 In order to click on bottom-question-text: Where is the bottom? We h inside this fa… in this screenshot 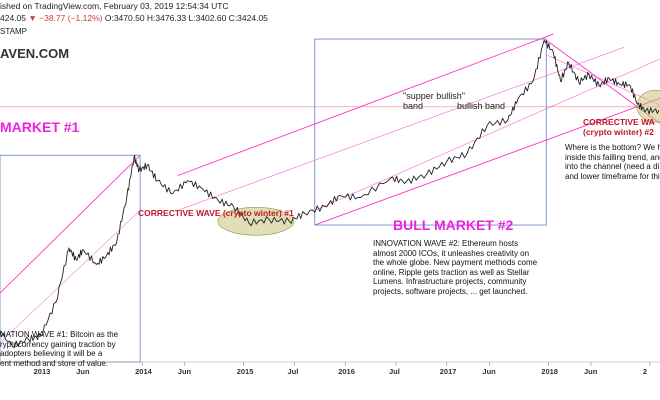, I will do `click(612, 162)`.